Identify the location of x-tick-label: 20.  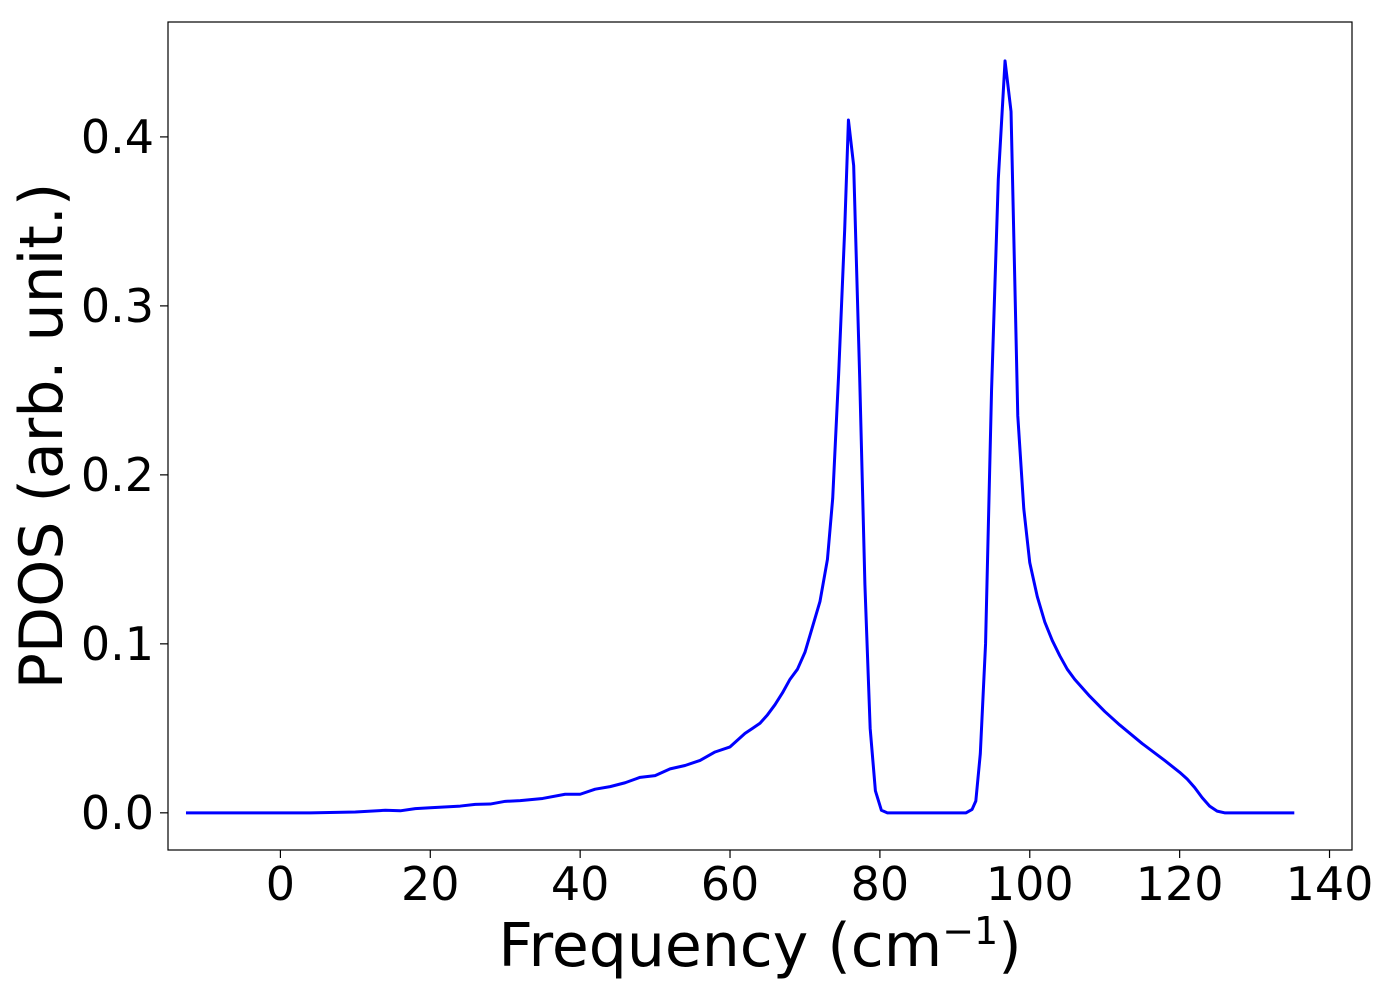
(430, 884).